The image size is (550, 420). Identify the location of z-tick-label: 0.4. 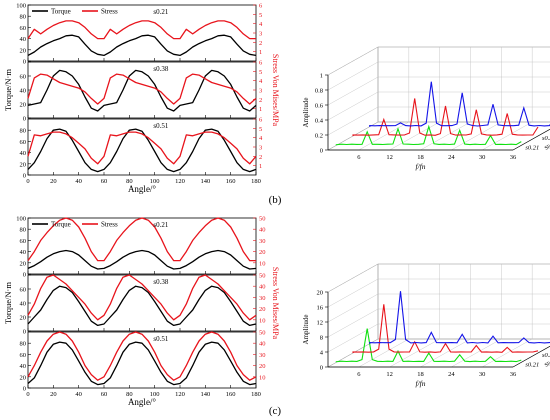
(319, 121).